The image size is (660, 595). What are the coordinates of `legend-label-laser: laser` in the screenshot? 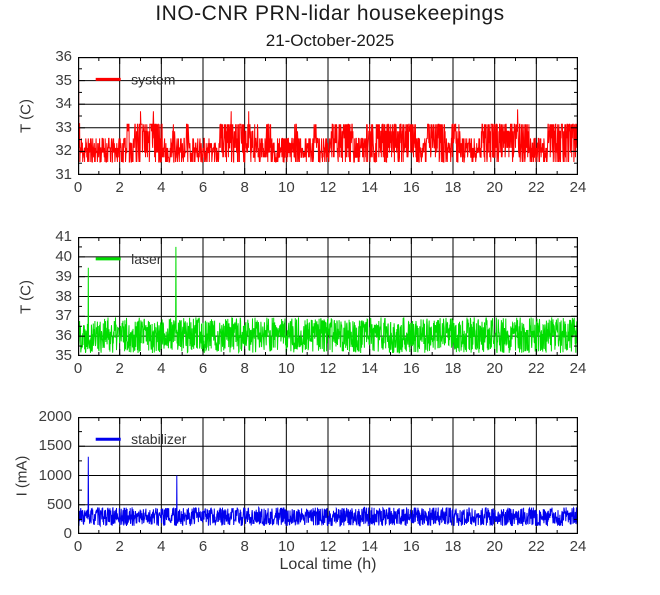 It's located at (146, 259).